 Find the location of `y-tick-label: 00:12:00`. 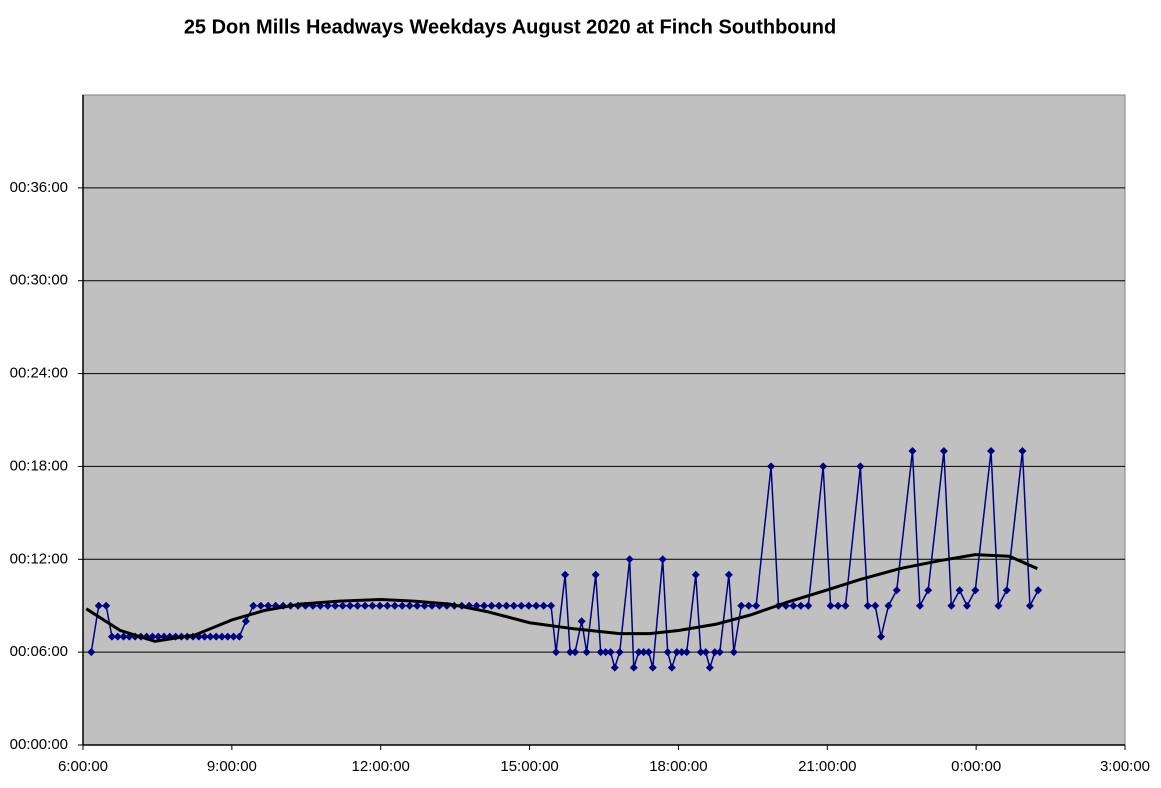

y-tick-label: 00:12:00 is located at coordinates (39, 558).